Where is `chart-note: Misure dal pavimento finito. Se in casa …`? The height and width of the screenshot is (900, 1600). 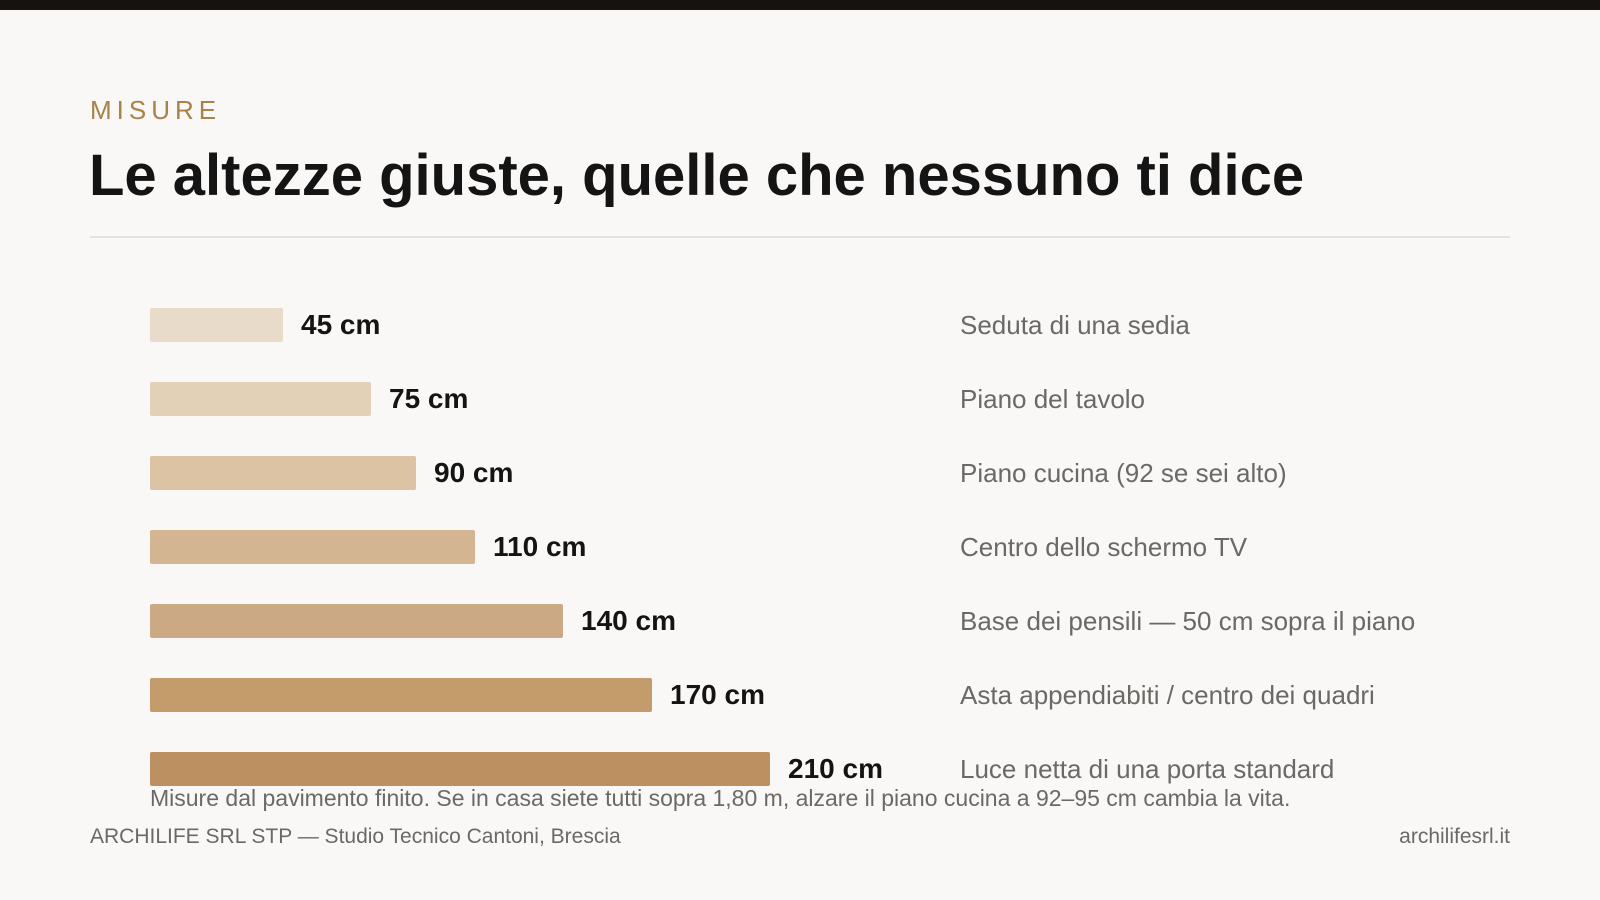 chart-note: Misure dal pavimento finito. Se in casa … is located at coordinates (720, 798).